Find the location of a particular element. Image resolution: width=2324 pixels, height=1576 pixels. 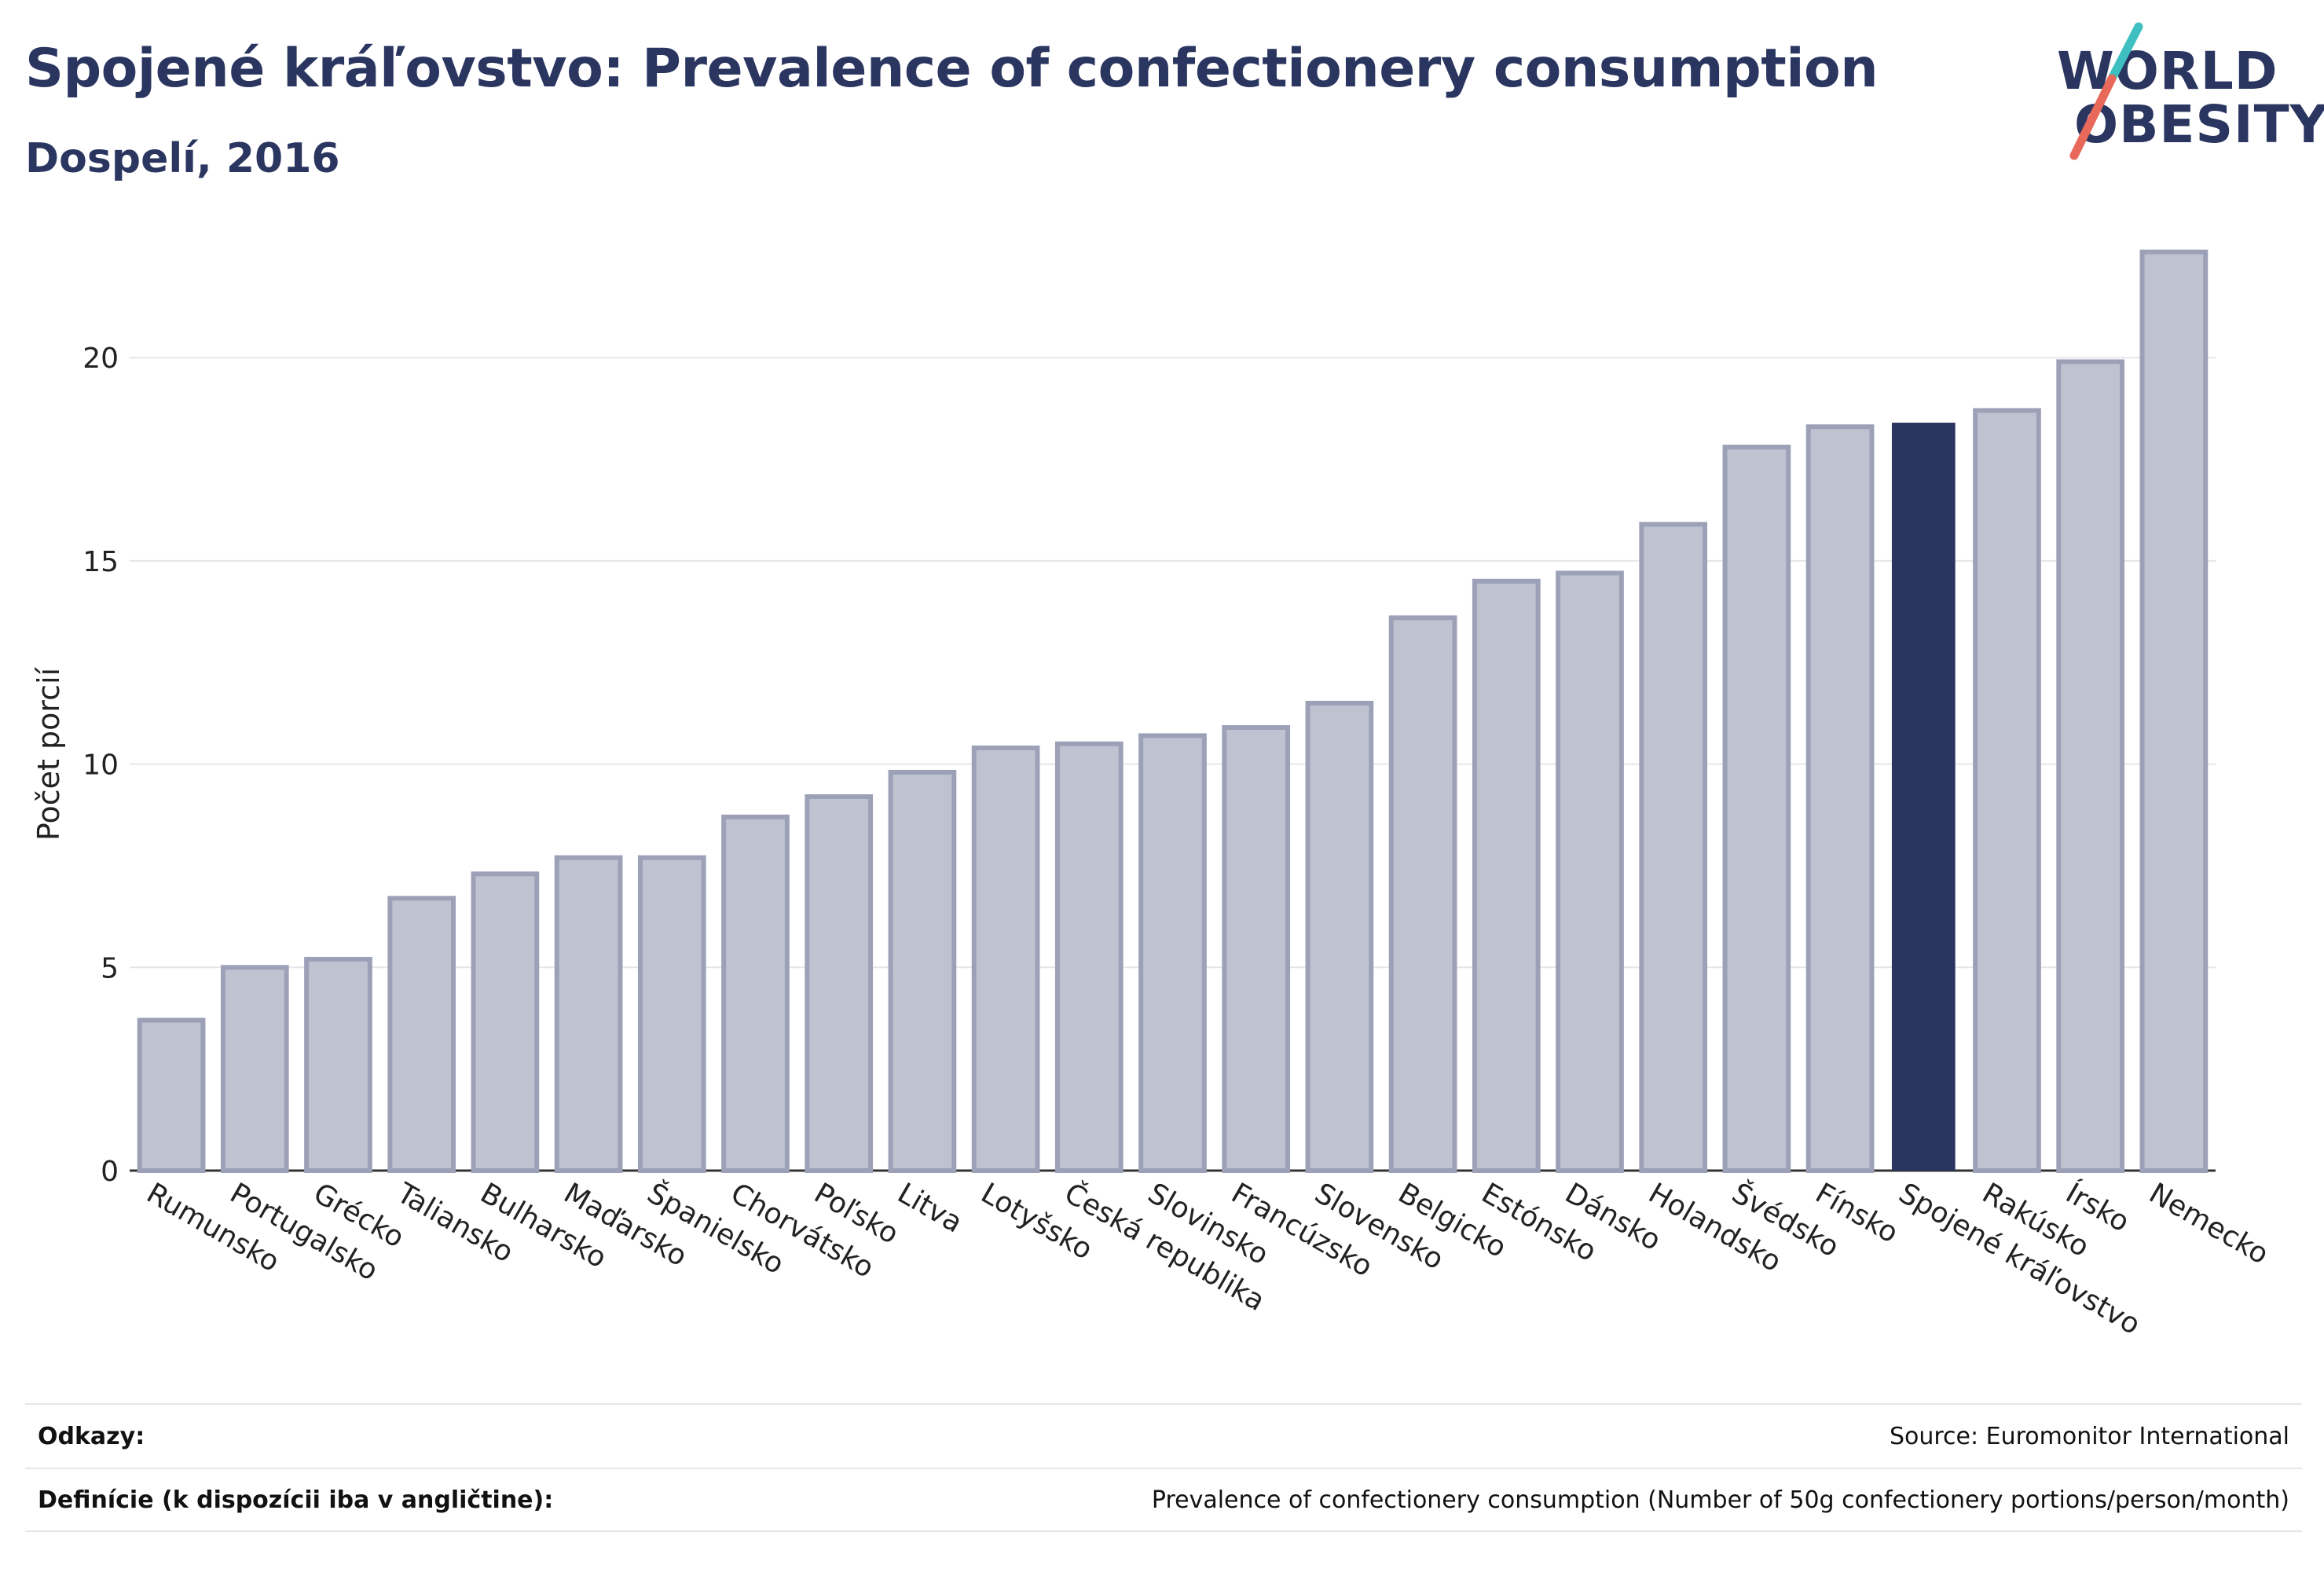

logo-slash-icon is located at coordinates (2106, 91).